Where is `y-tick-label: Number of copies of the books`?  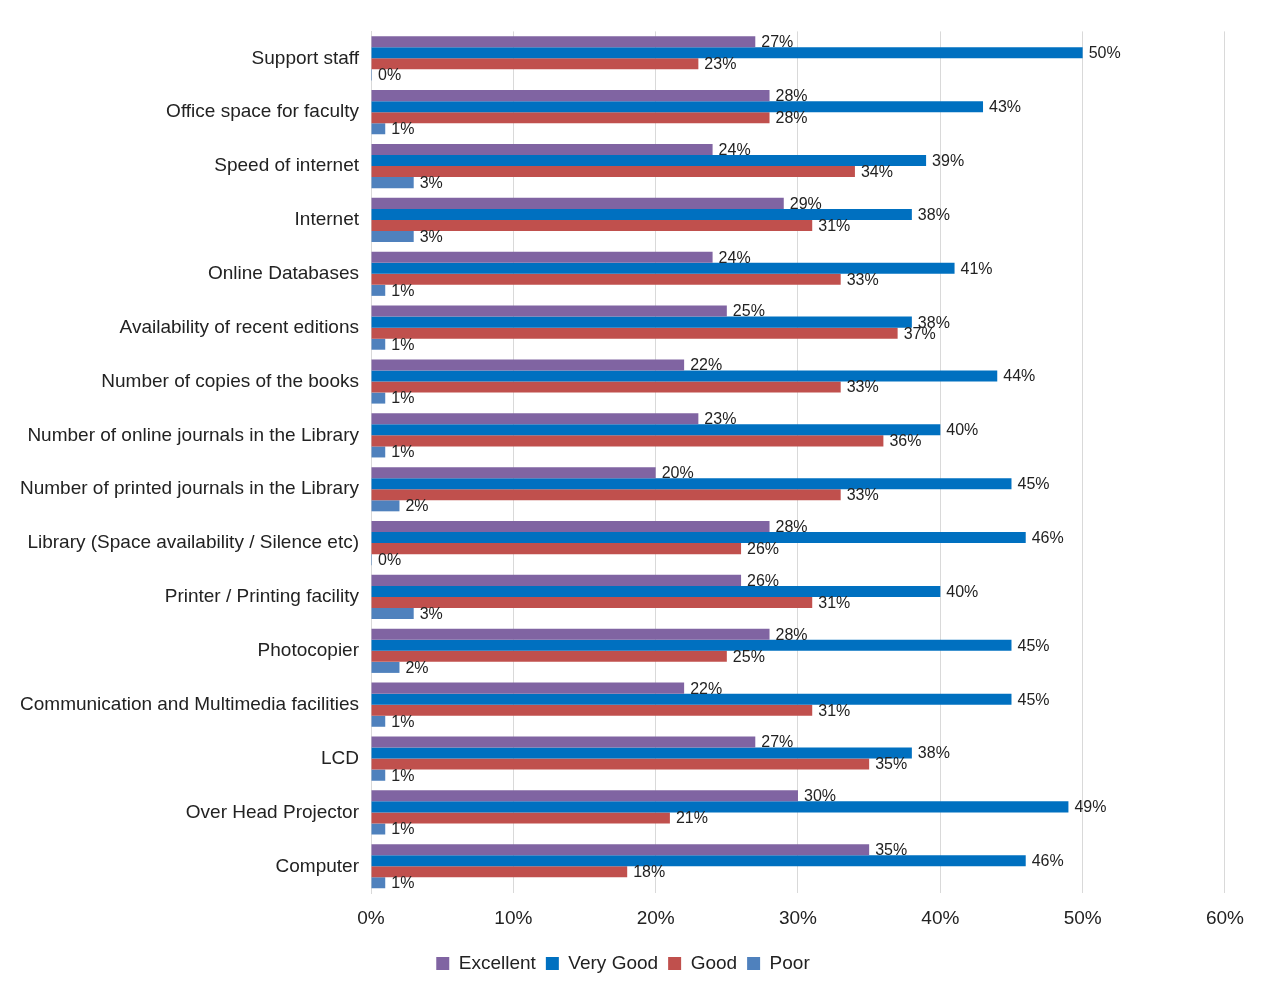 y-tick-label: Number of copies of the books is located at coordinates (230, 380).